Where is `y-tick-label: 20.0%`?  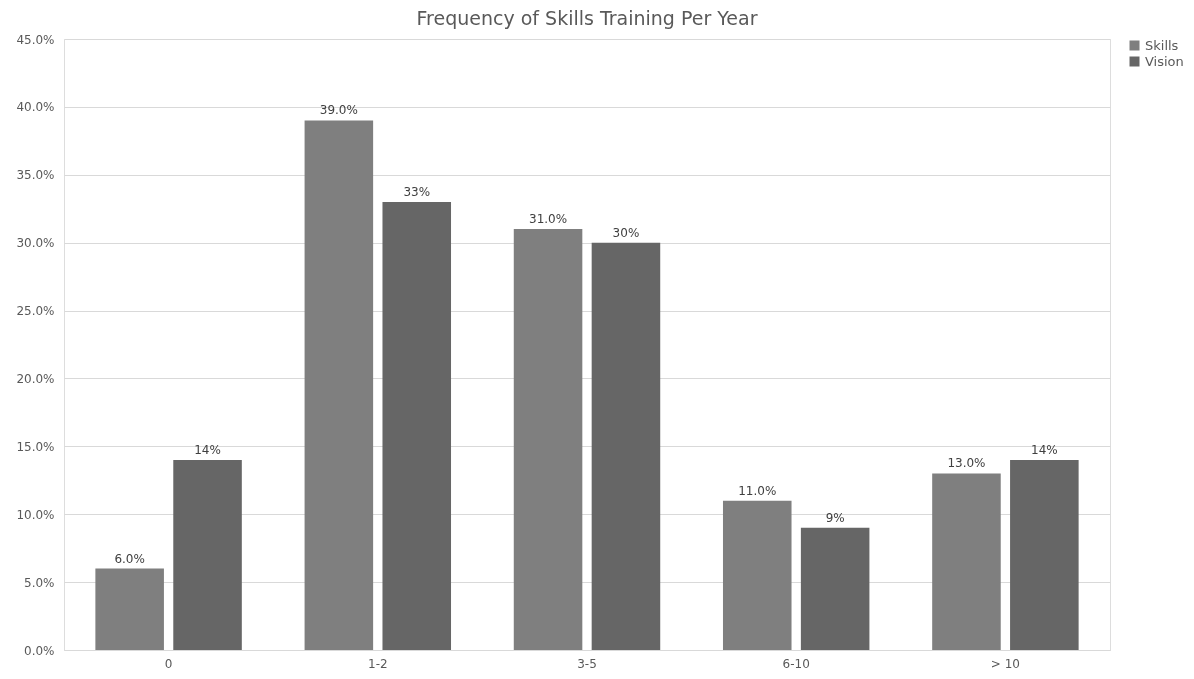 y-tick-label: 20.0% is located at coordinates (35, 378).